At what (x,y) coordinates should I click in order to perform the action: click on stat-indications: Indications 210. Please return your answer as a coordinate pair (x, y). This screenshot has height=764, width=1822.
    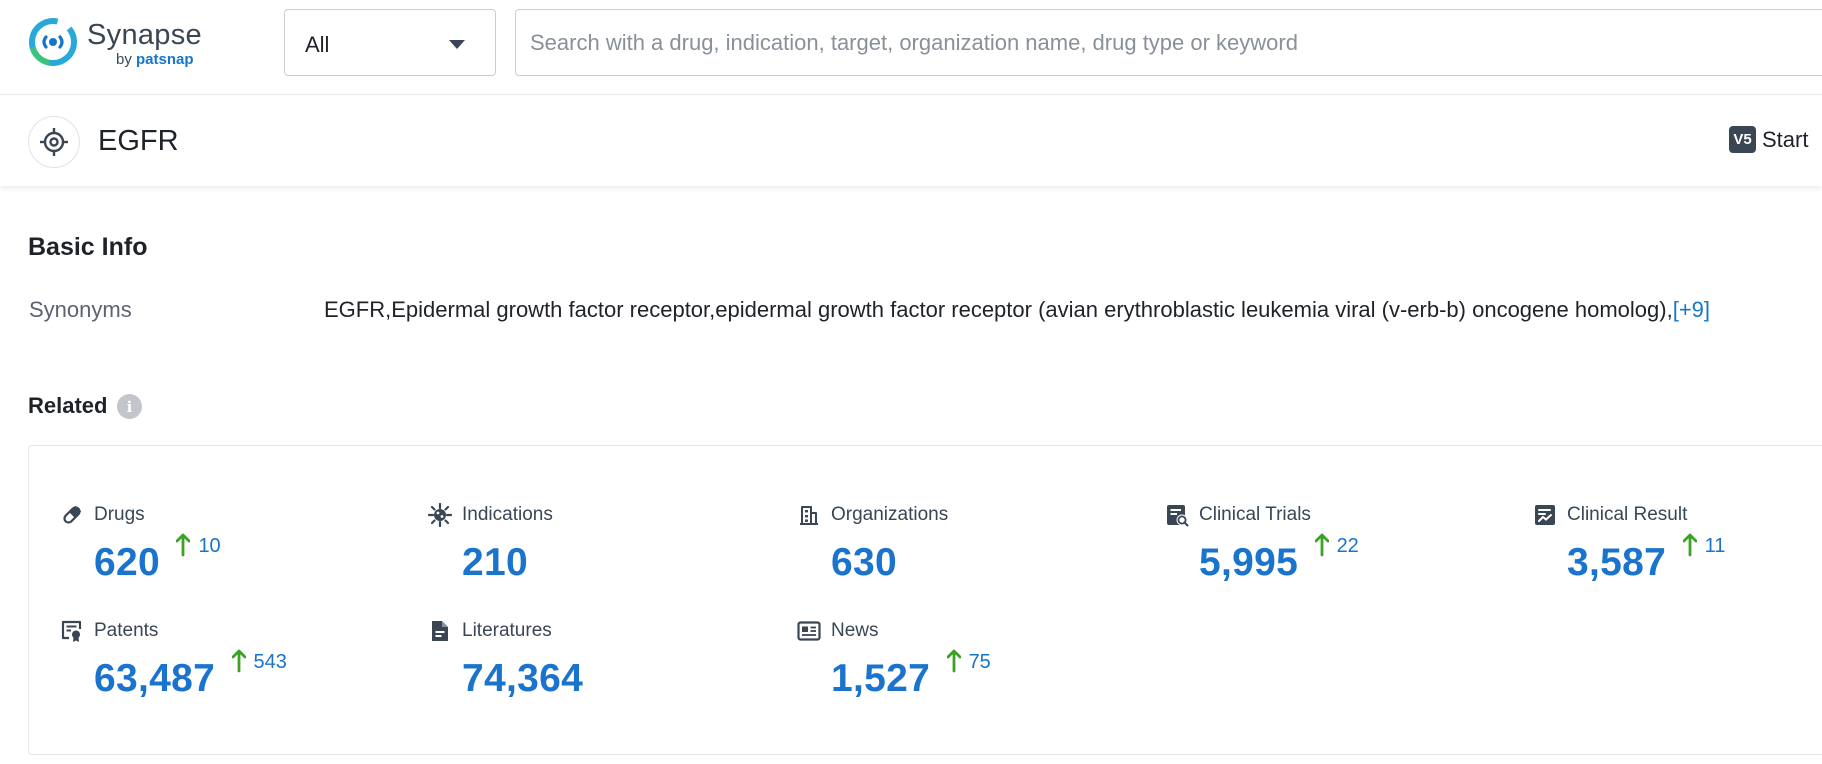
    Looking at the image, I should click on (490, 544).